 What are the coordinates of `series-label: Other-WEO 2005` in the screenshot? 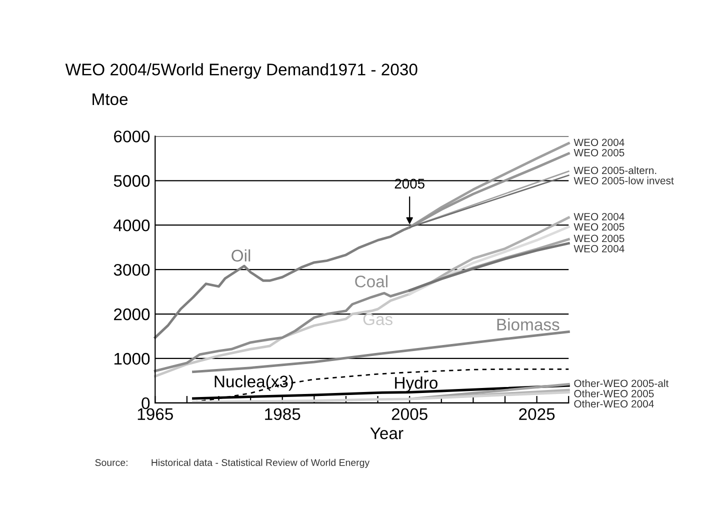 It's located at (614, 394).